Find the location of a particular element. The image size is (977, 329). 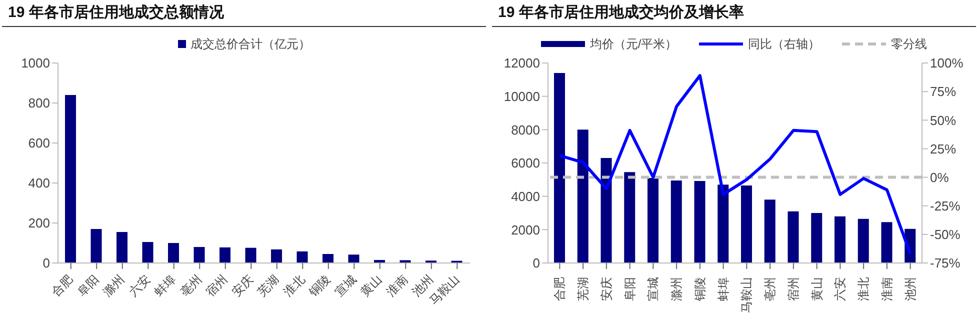

y-tick-label: 1000 is located at coordinates (35, 63).